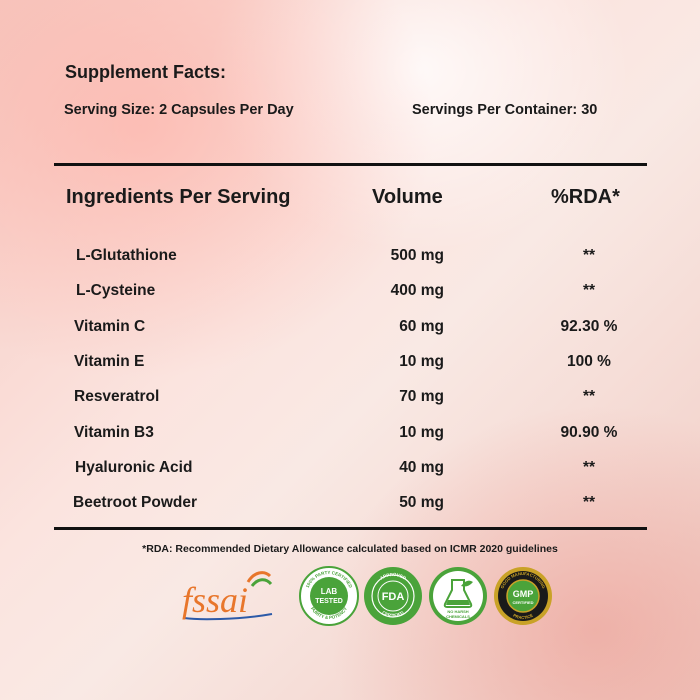 This screenshot has width=700, height=700. Describe the element at coordinates (421, 467) in the screenshot. I see `ingredient-volume: 40 mg` at that location.